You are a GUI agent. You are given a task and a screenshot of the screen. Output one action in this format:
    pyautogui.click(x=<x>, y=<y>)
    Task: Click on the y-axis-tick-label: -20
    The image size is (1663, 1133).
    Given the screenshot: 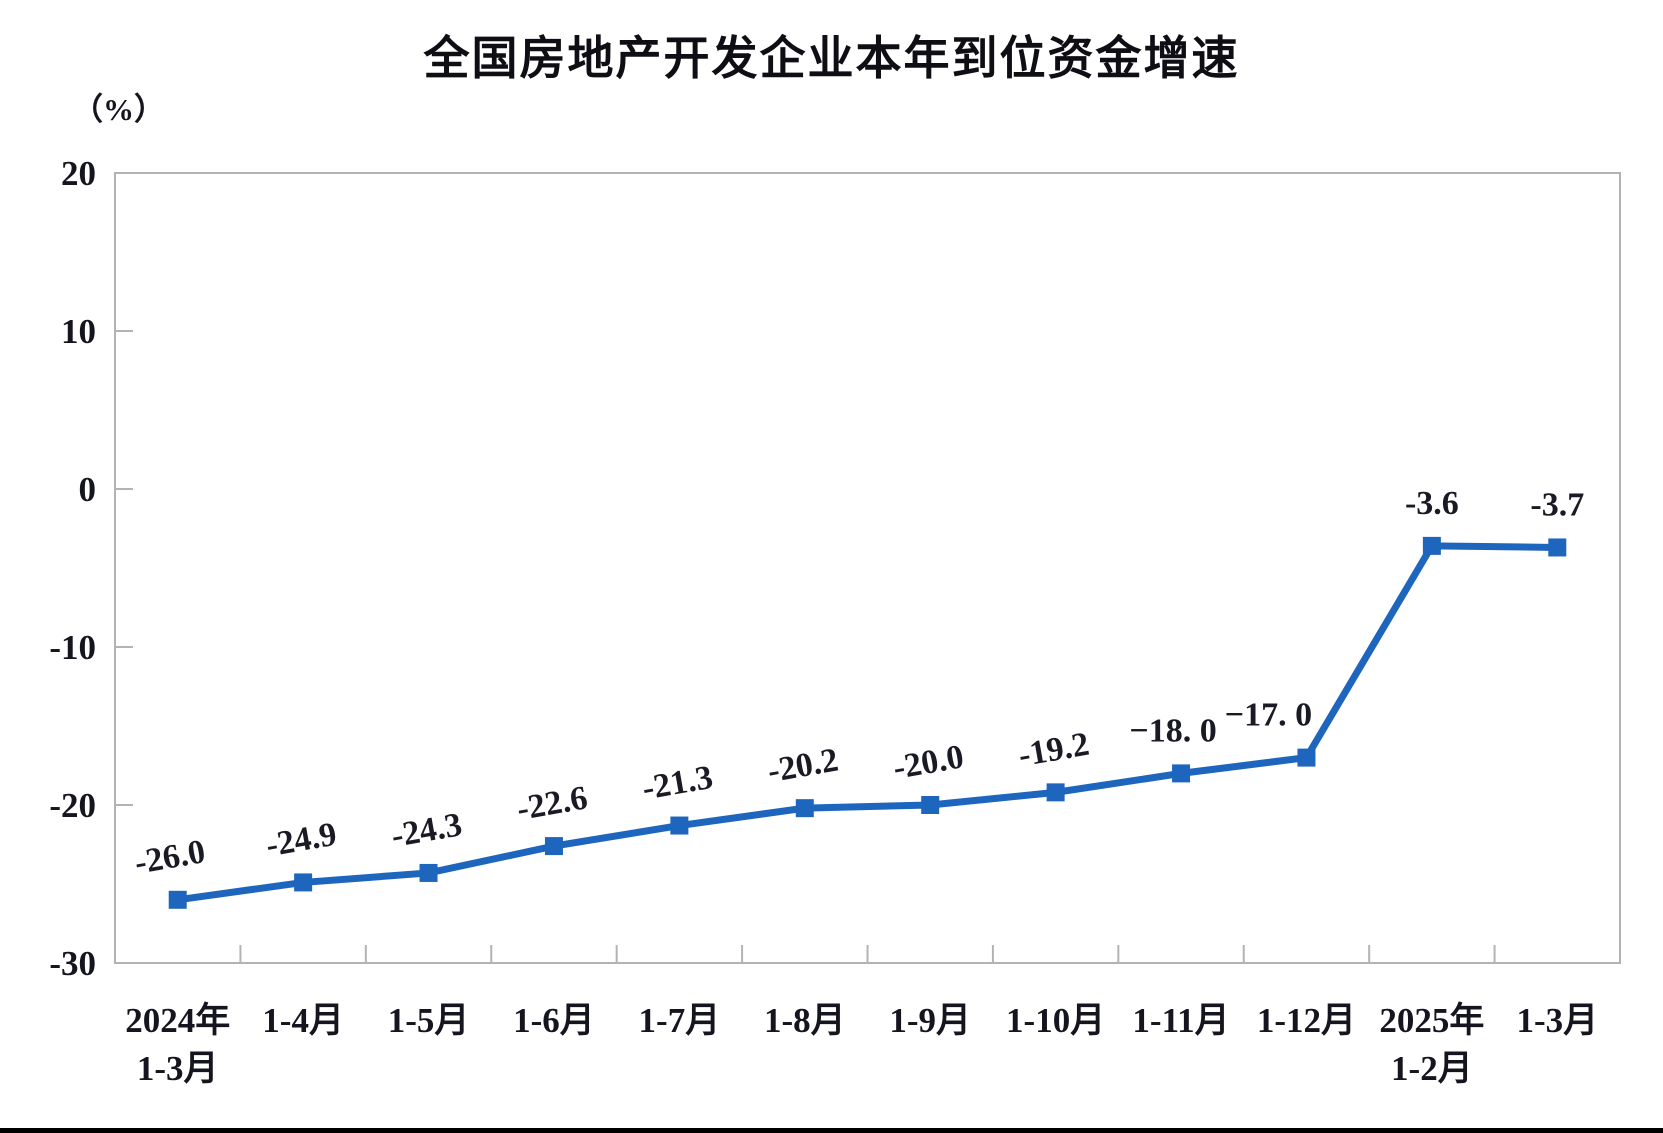 What is the action you would take?
    pyautogui.click(x=72, y=805)
    